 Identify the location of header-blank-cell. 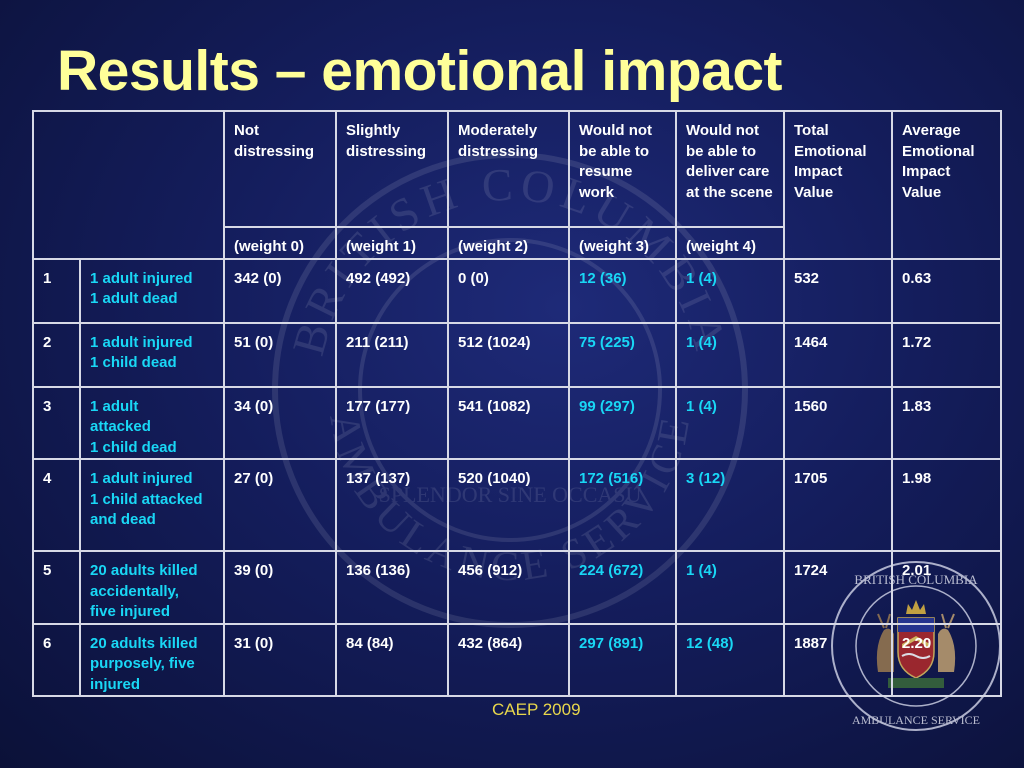
(128, 185).